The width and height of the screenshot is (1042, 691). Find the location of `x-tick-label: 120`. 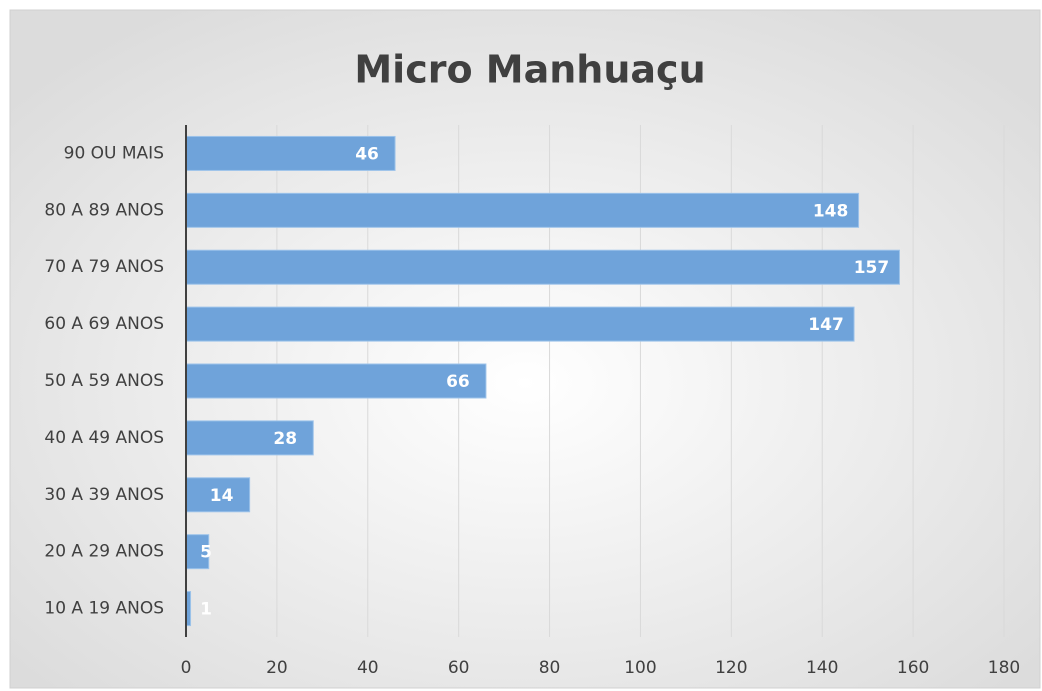

x-tick-label: 120 is located at coordinates (731, 668).